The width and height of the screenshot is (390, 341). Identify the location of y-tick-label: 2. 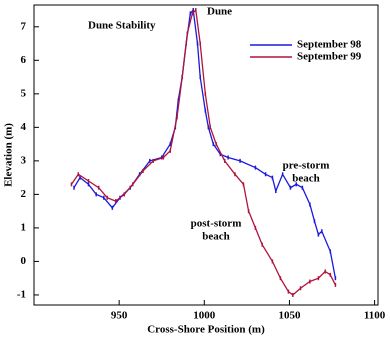
(24, 194).